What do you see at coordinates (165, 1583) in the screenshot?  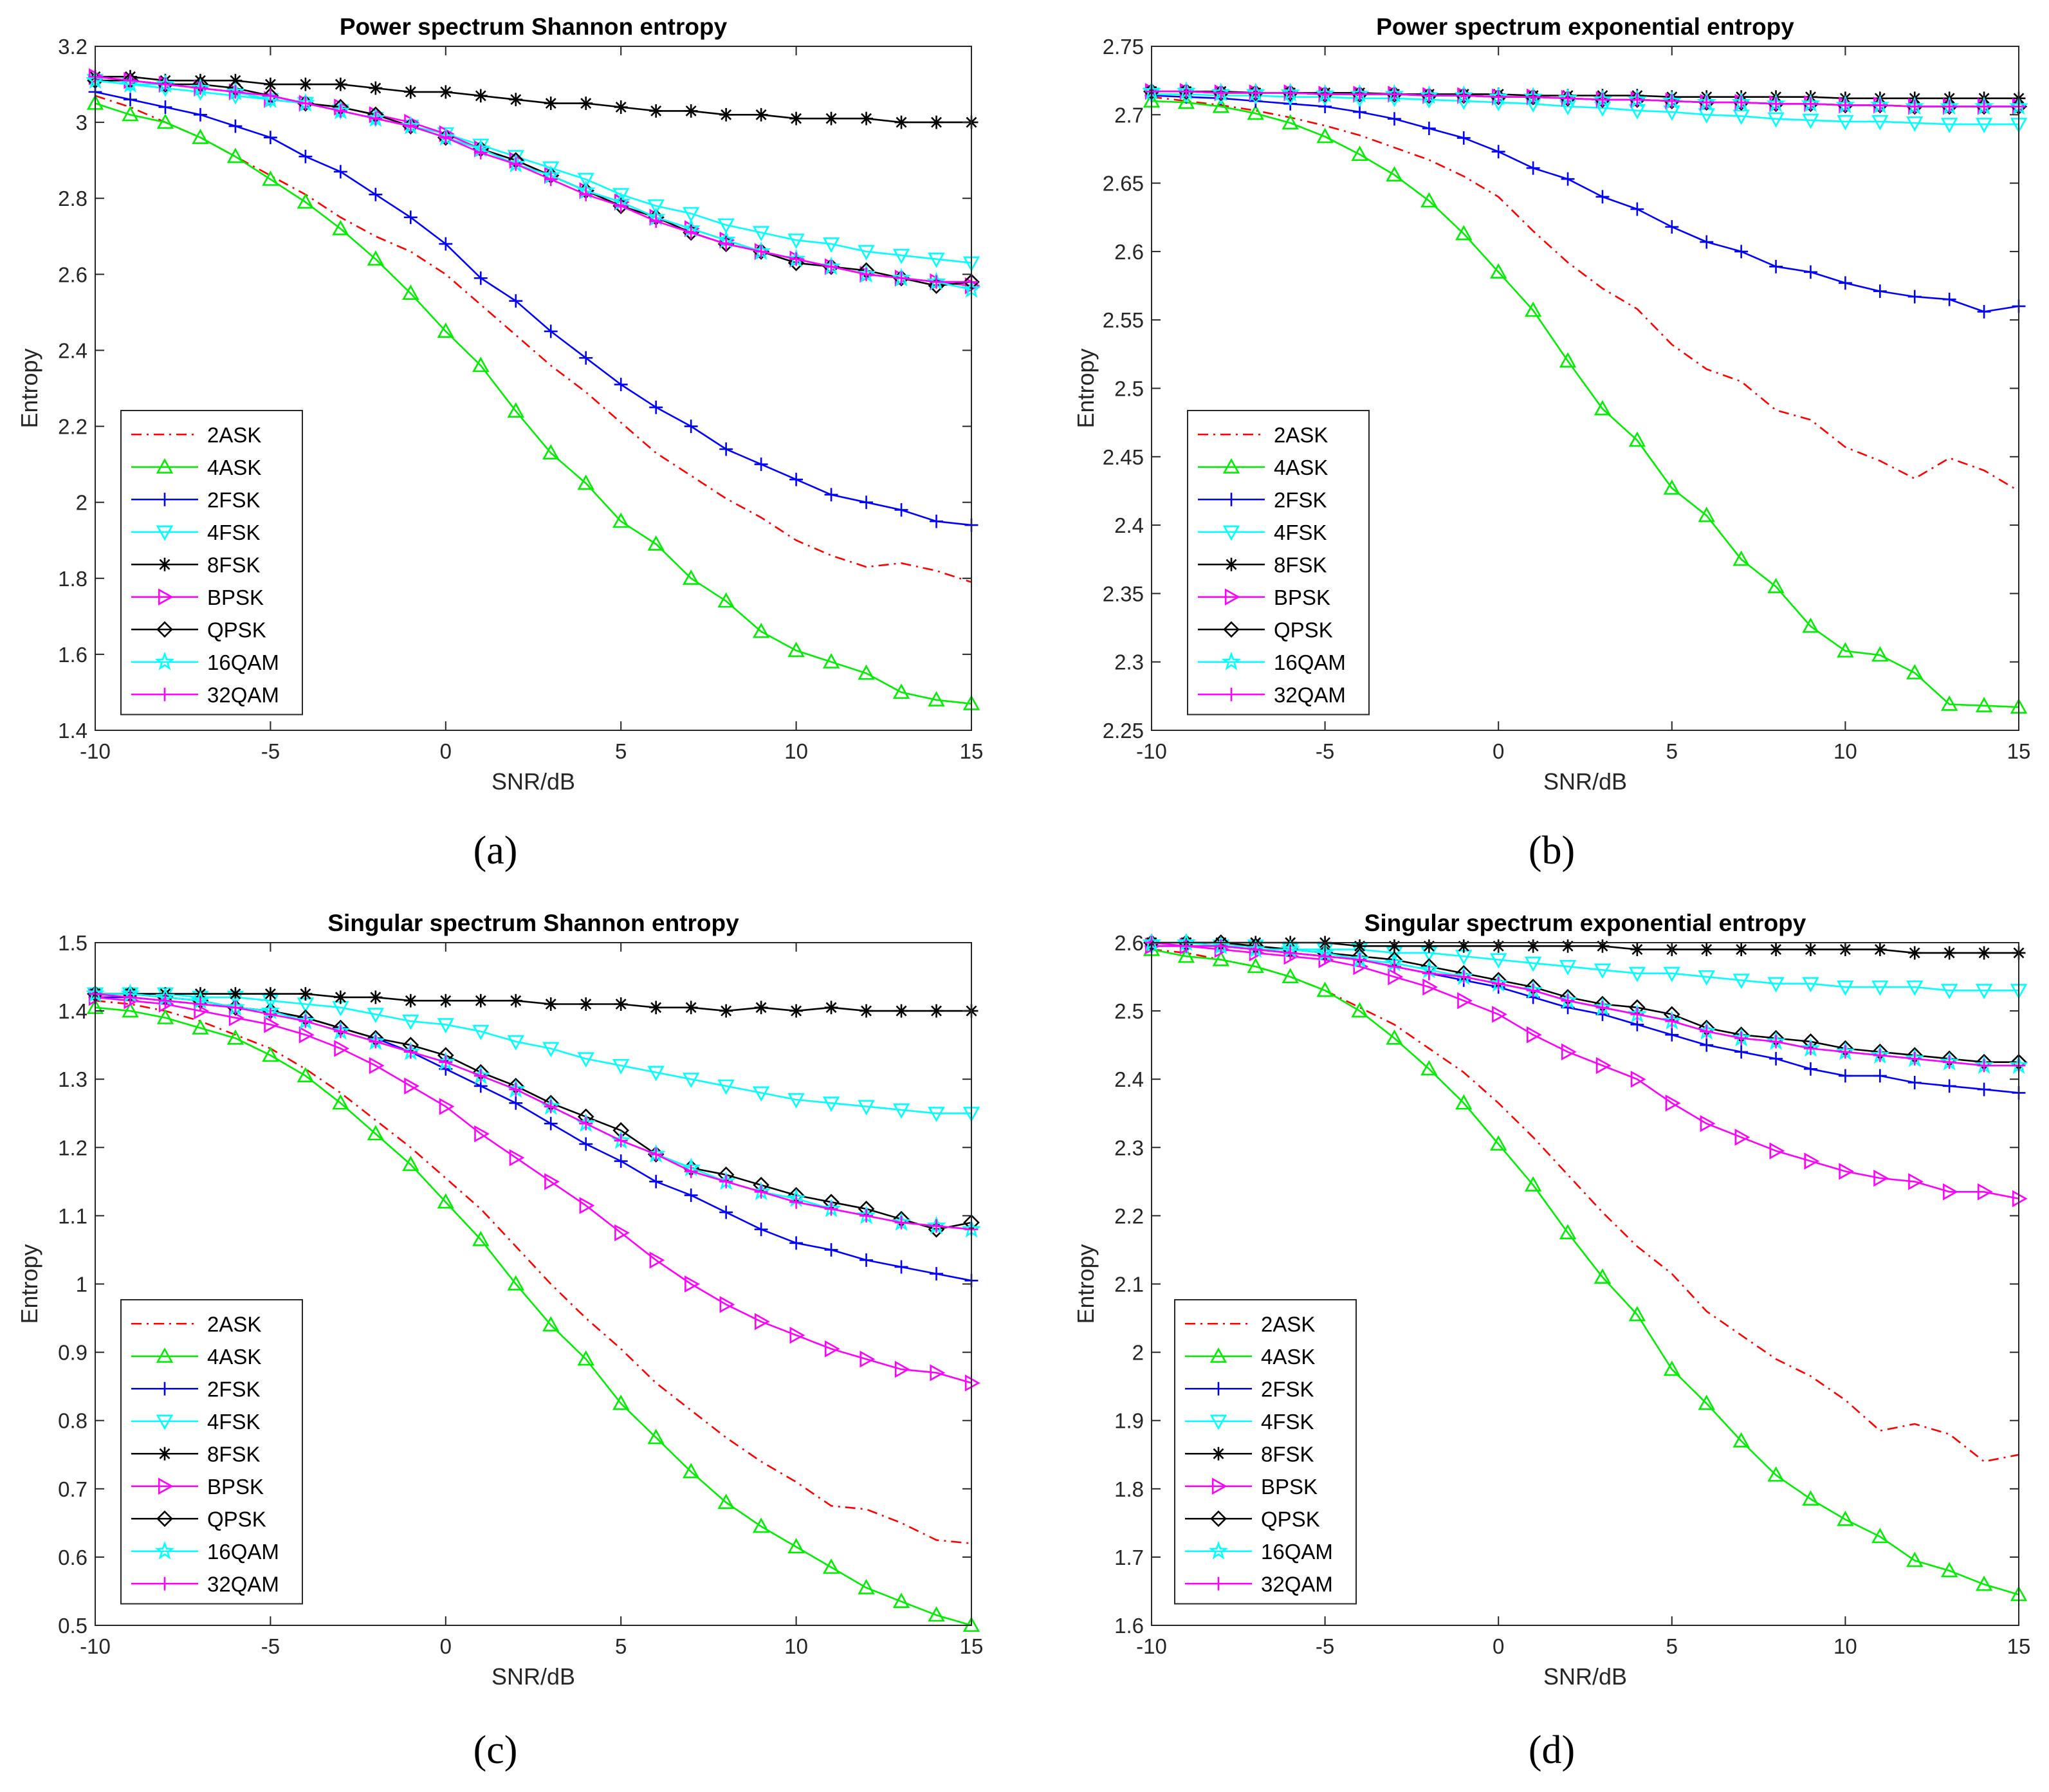 I see `legend-marker-32QAM` at bounding box center [165, 1583].